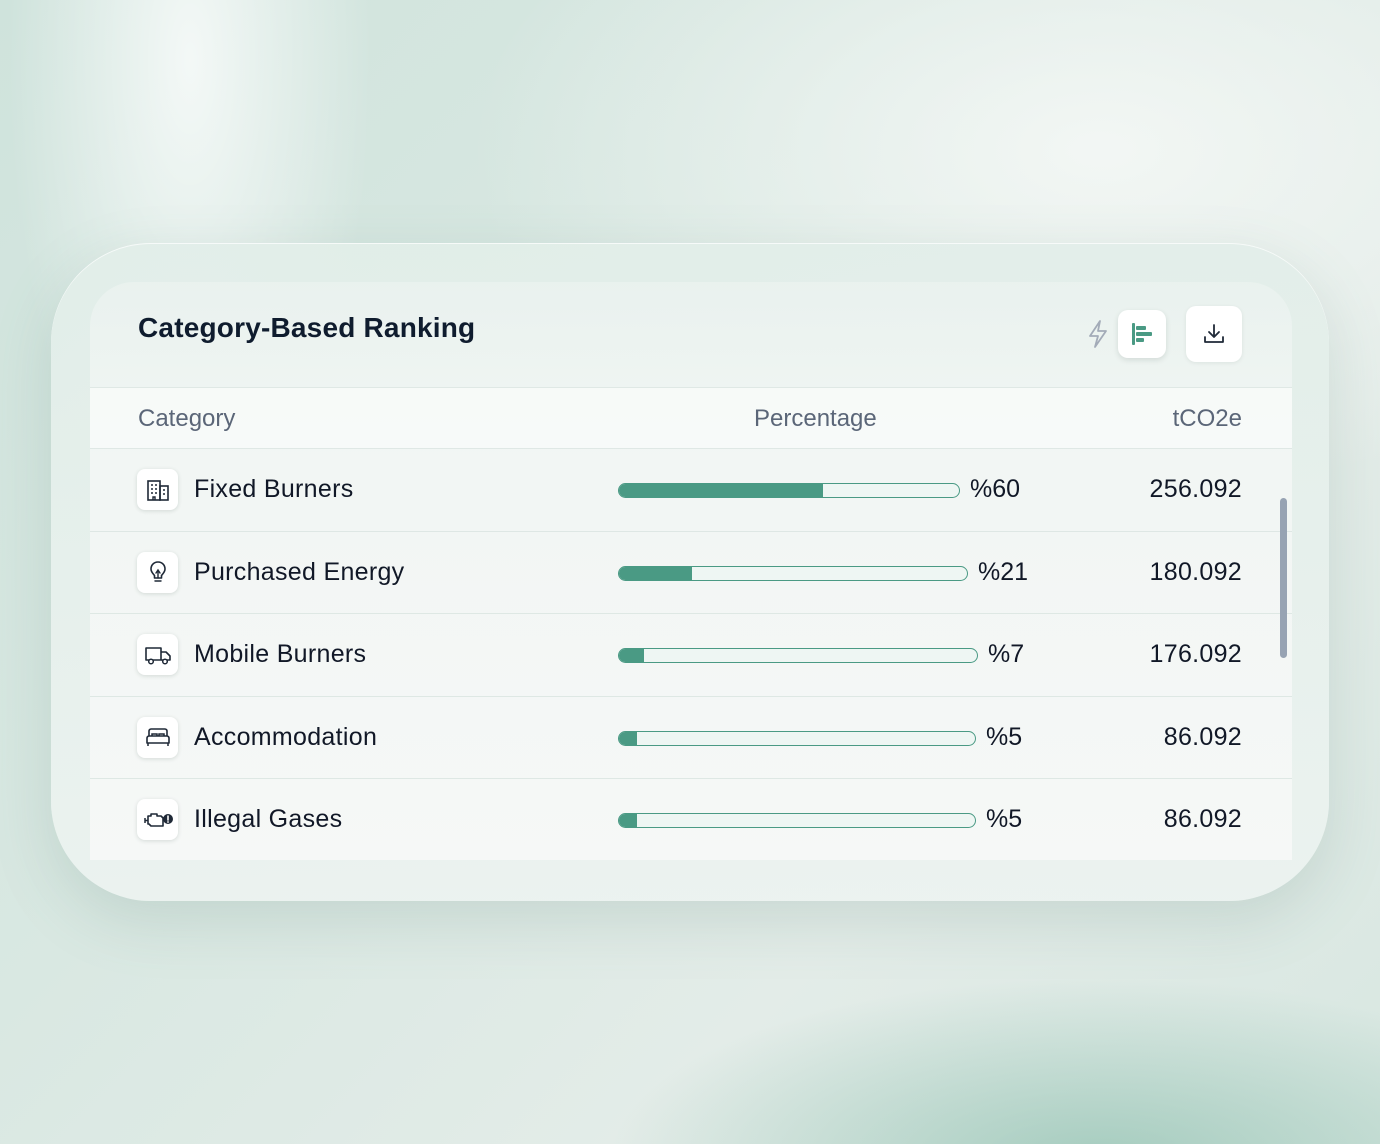 The height and width of the screenshot is (1144, 1380). Describe the element at coordinates (1195, 654) in the screenshot. I see `row-tco2e-value: 176.092` at that location.